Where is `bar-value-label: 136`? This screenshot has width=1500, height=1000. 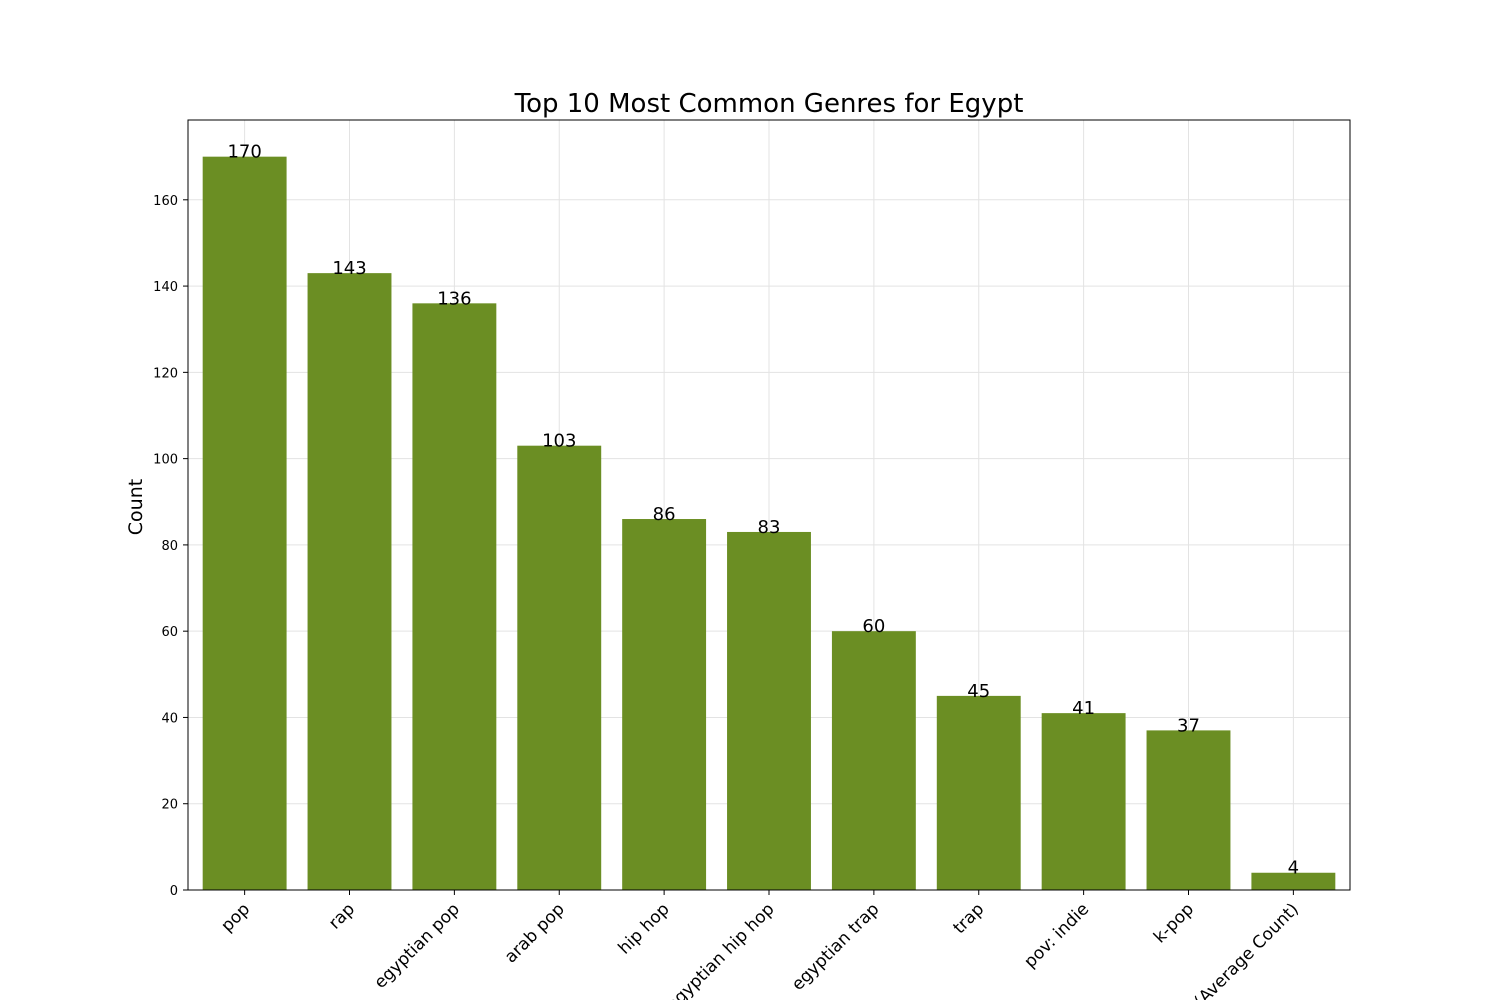 bar-value-label: 136 is located at coordinates (454, 298).